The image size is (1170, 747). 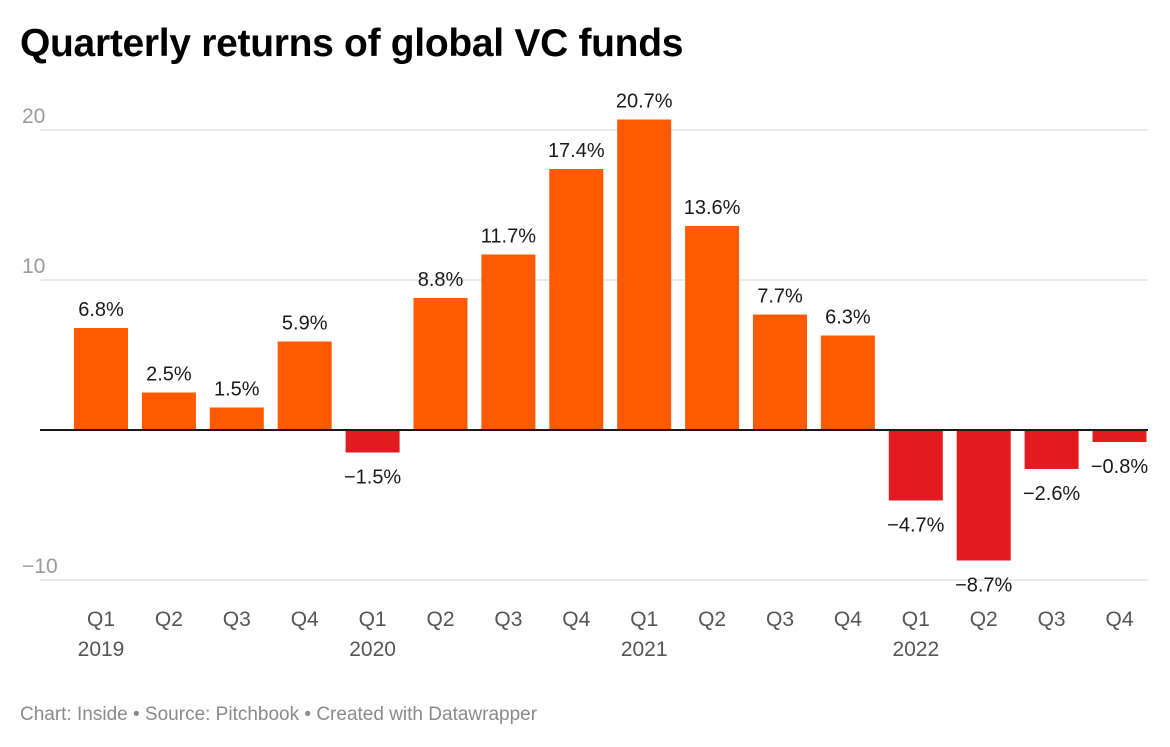 What do you see at coordinates (101, 310) in the screenshot?
I see `data-label: 6.8%` at bounding box center [101, 310].